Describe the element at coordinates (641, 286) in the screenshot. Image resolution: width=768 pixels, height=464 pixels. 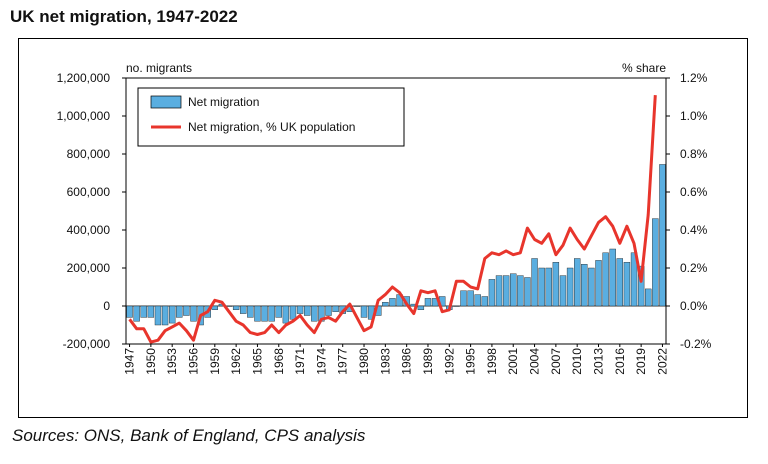
I see `bar-2019` at that location.